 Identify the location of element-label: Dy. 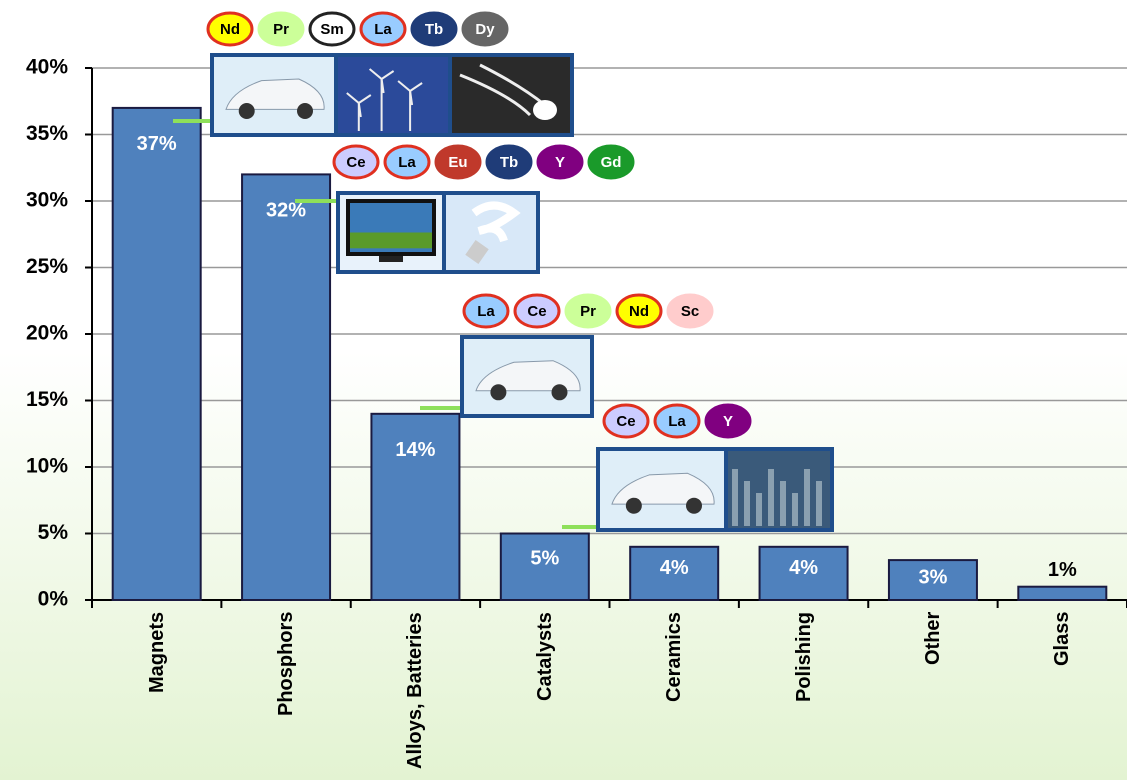
(485, 29).